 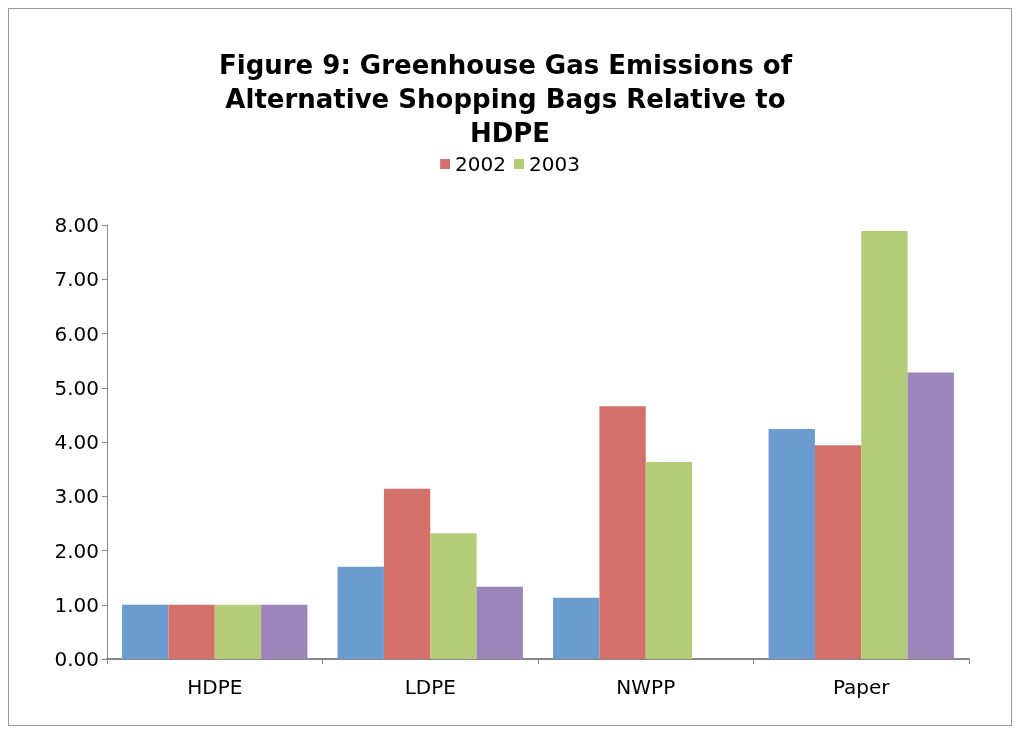 I want to click on y-tick-label: 6.00, so click(x=76, y=333).